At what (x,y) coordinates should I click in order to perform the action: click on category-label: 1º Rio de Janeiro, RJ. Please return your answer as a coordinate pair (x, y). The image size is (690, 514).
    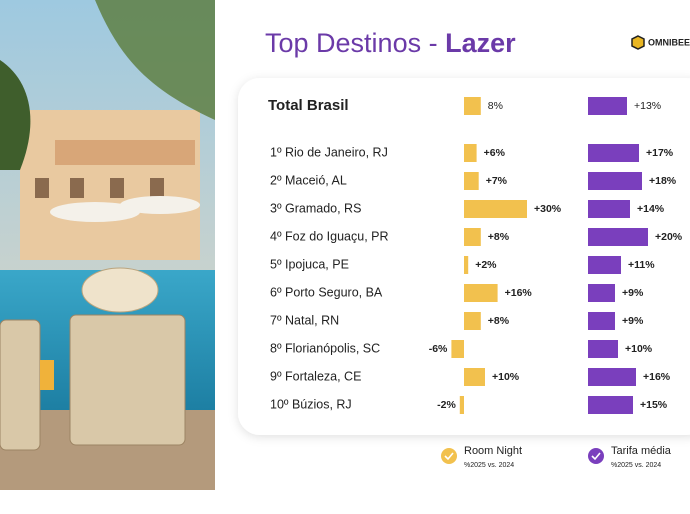
    Looking at the image, I should click on (329, 152).